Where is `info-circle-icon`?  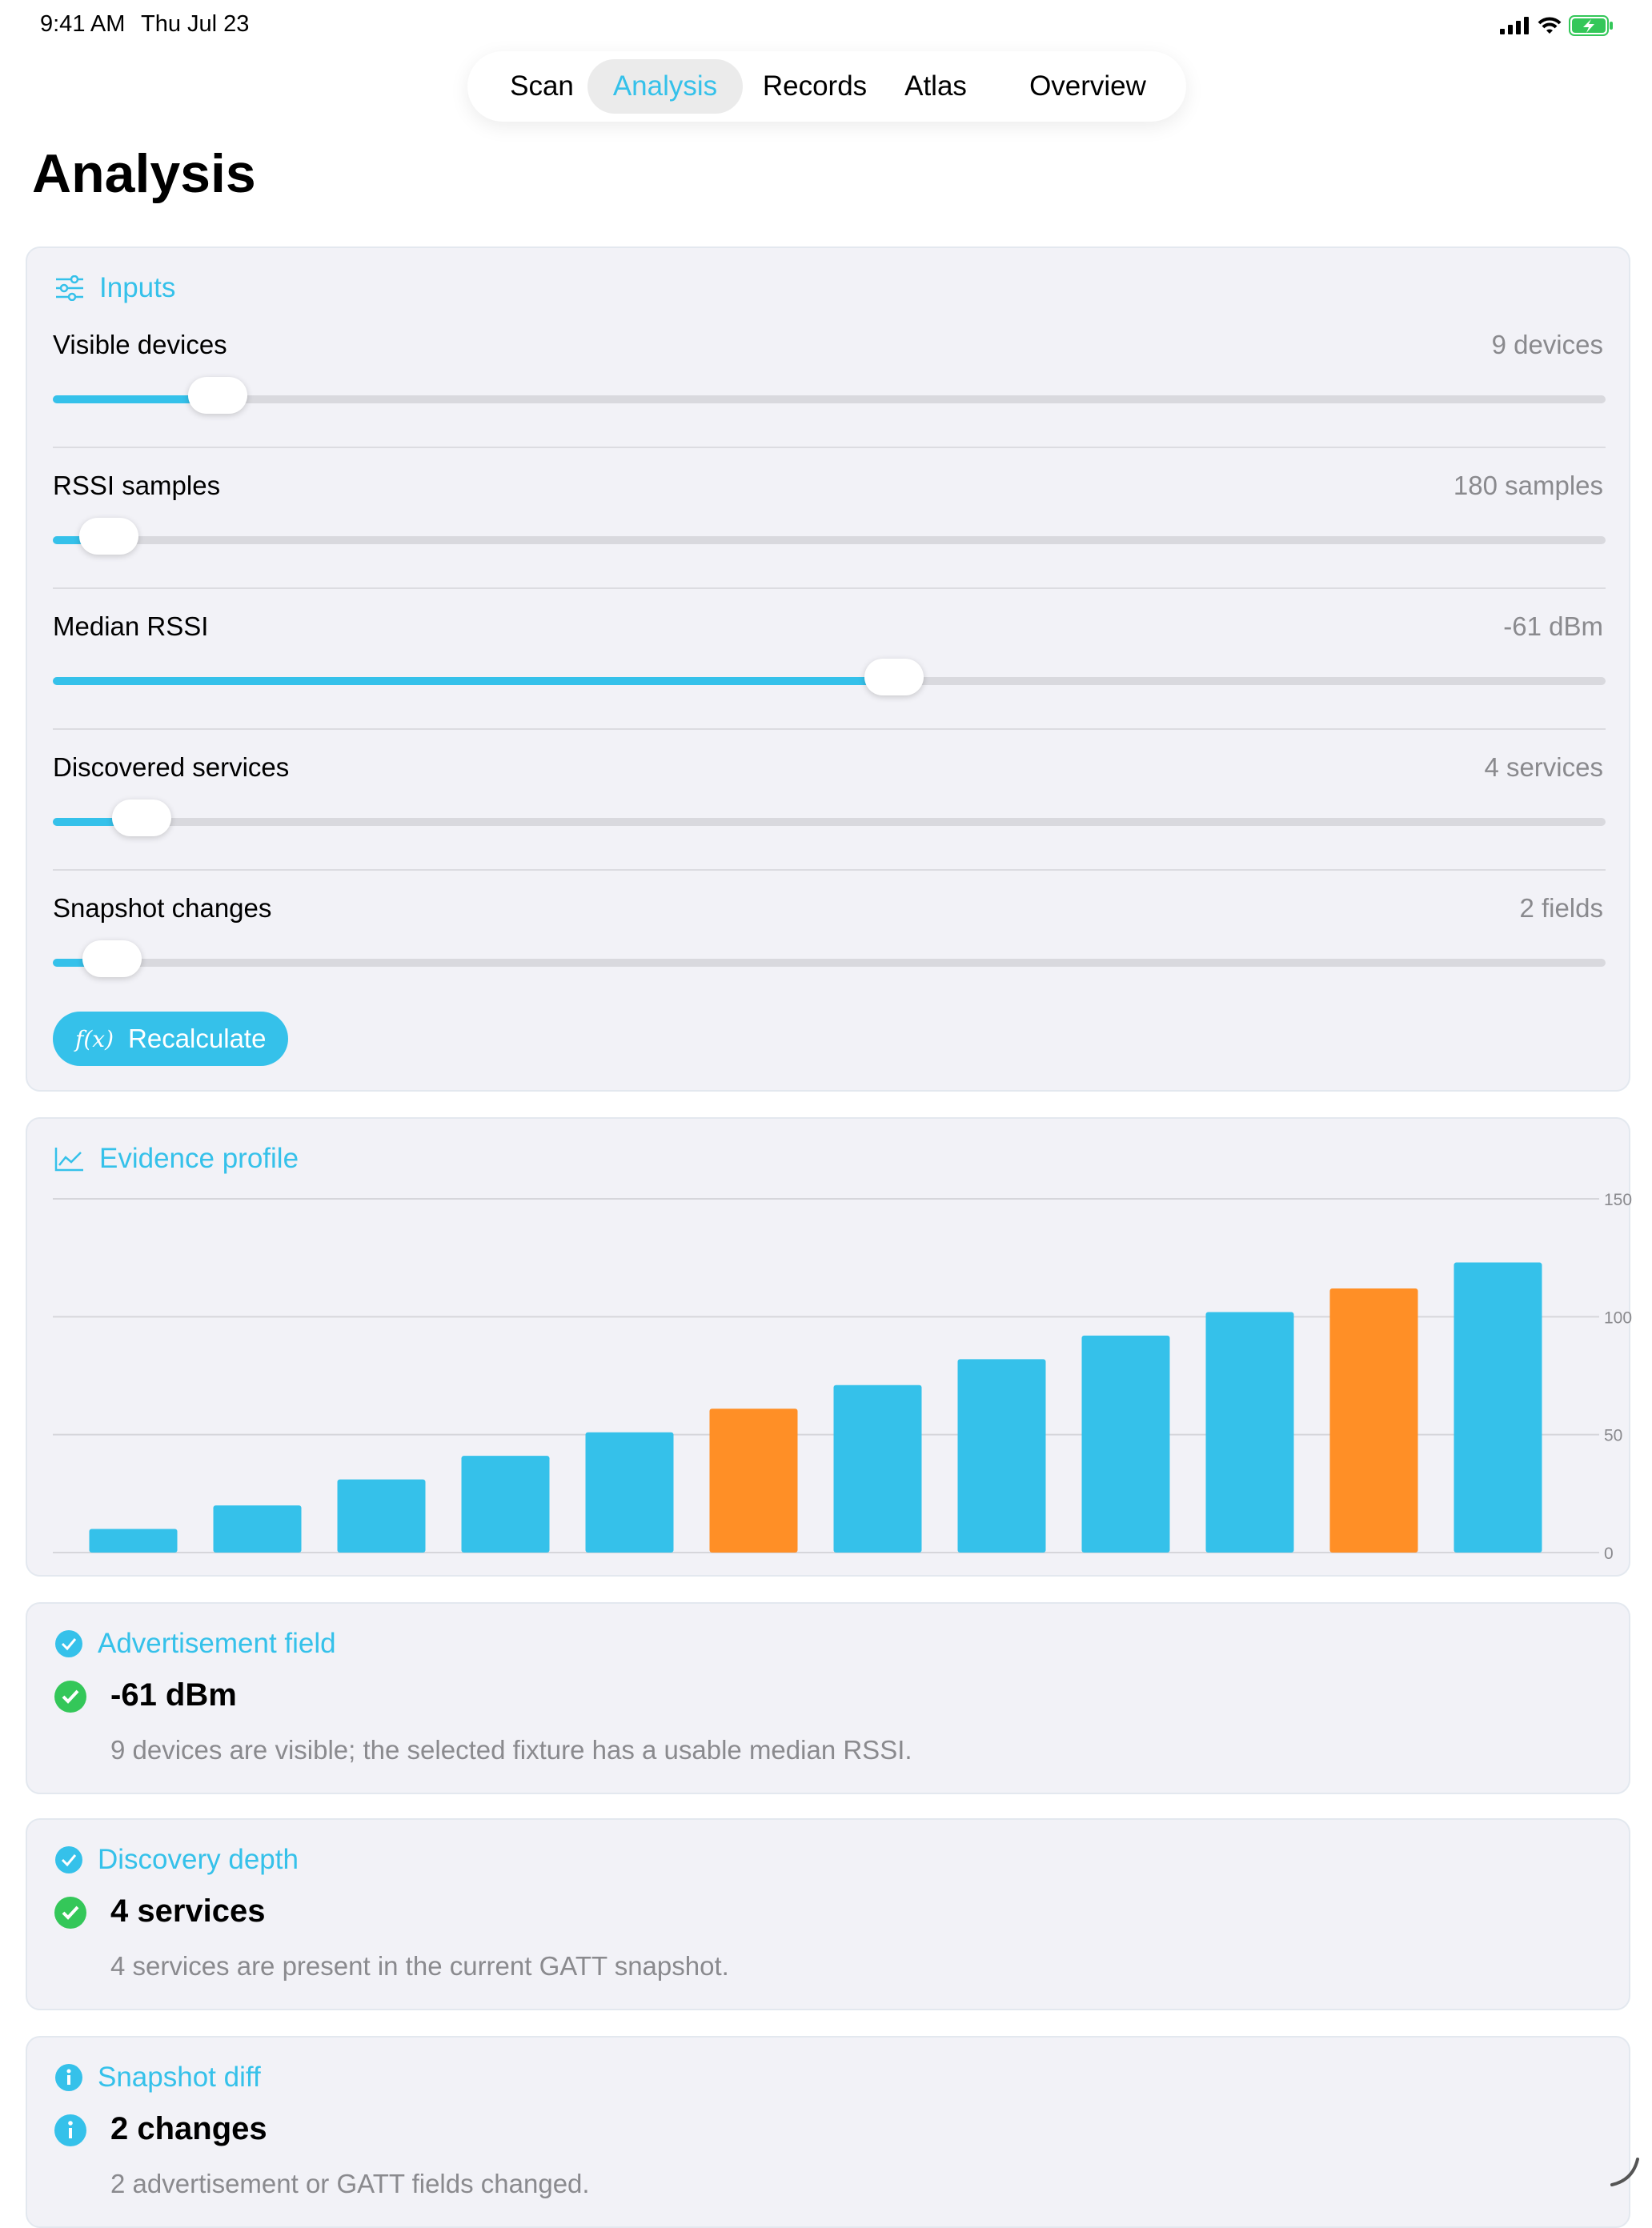 info-circle-icon is located at coordinates (68, 2078).